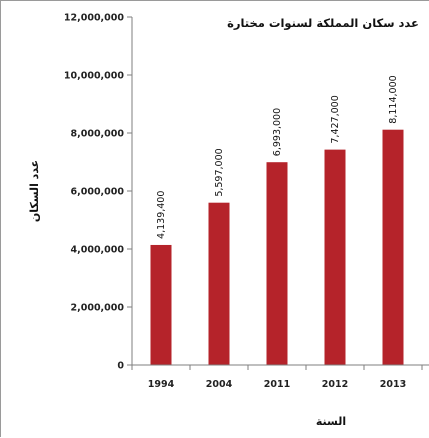  What do you see at coordinates (331, 421) in the screenshot?
I see `x-axis-title: السنة` at bounding box center [331, 421].